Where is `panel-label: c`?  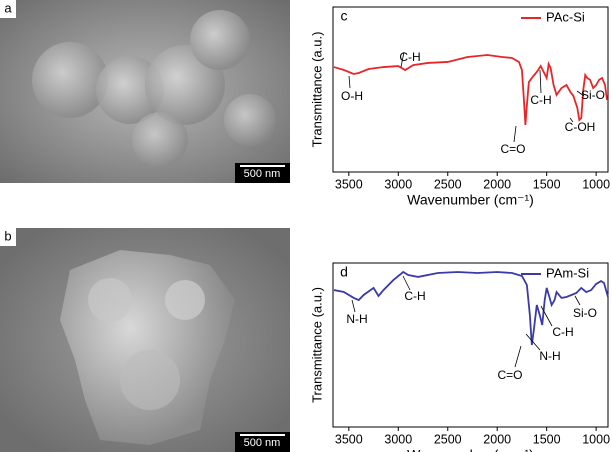
panel-label: c is located at coordinates (344, 16).